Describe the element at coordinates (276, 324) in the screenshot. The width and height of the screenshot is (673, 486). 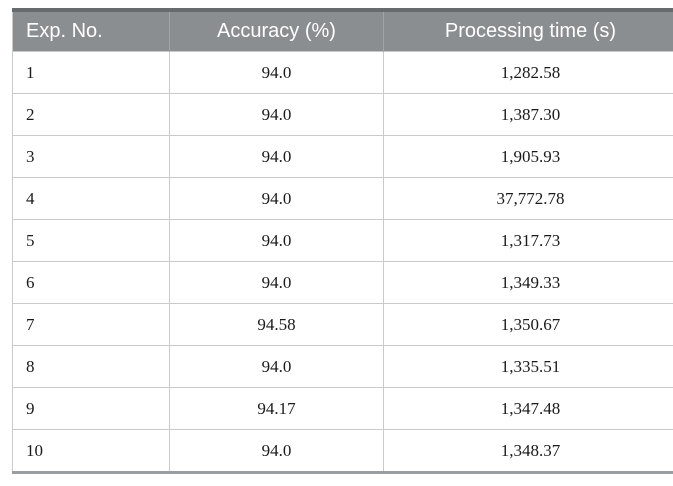
I see `cell-accuracy: 94.58` at that location.